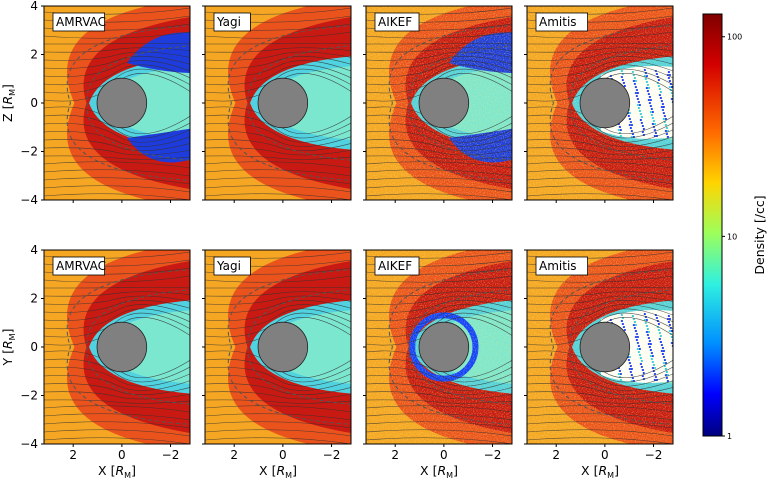 The width and height of the screenshot is (768, 479). I want to click on panel: Yagi, so click(278, 103).